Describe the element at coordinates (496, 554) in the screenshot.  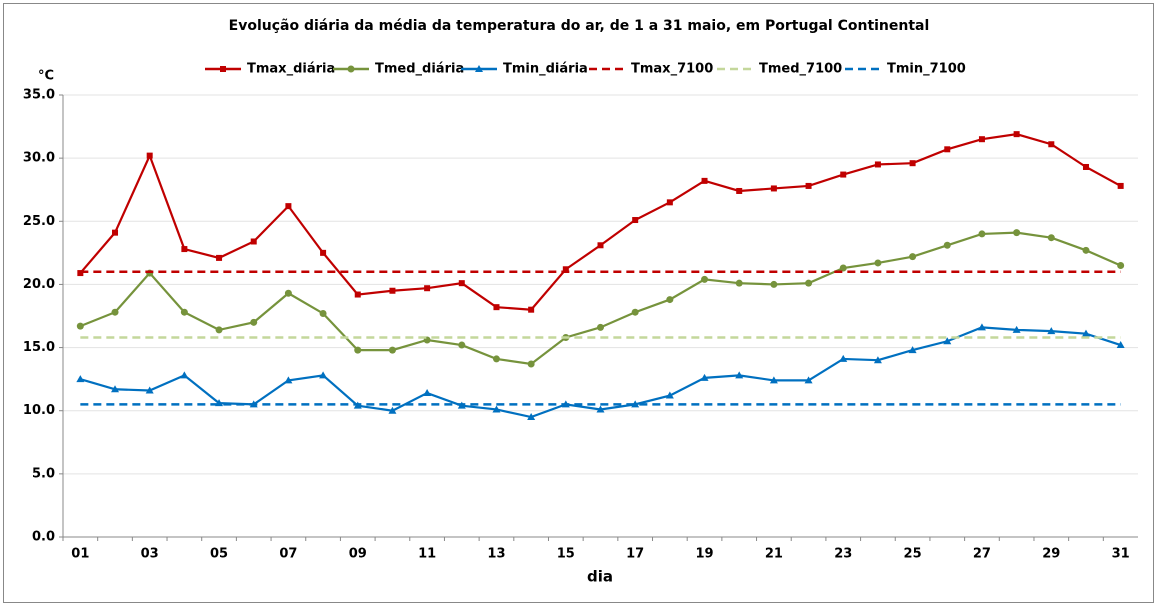
I see `x-tick-label: 13` at that location.